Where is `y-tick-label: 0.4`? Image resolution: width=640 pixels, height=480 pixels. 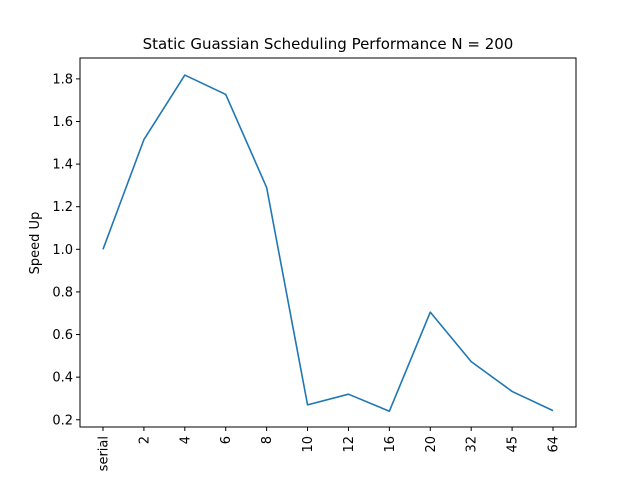 y-tick-label: 0.4 is located at coordinates (62, 378).